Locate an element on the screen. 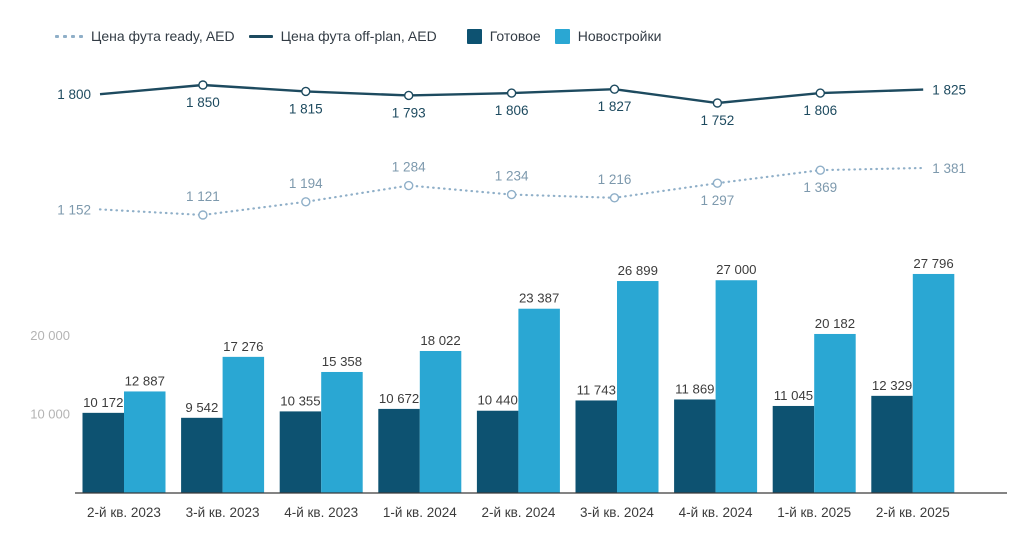  x-axis-category-label: 2-й кв. 2024 is located at coordinates (518, 512).